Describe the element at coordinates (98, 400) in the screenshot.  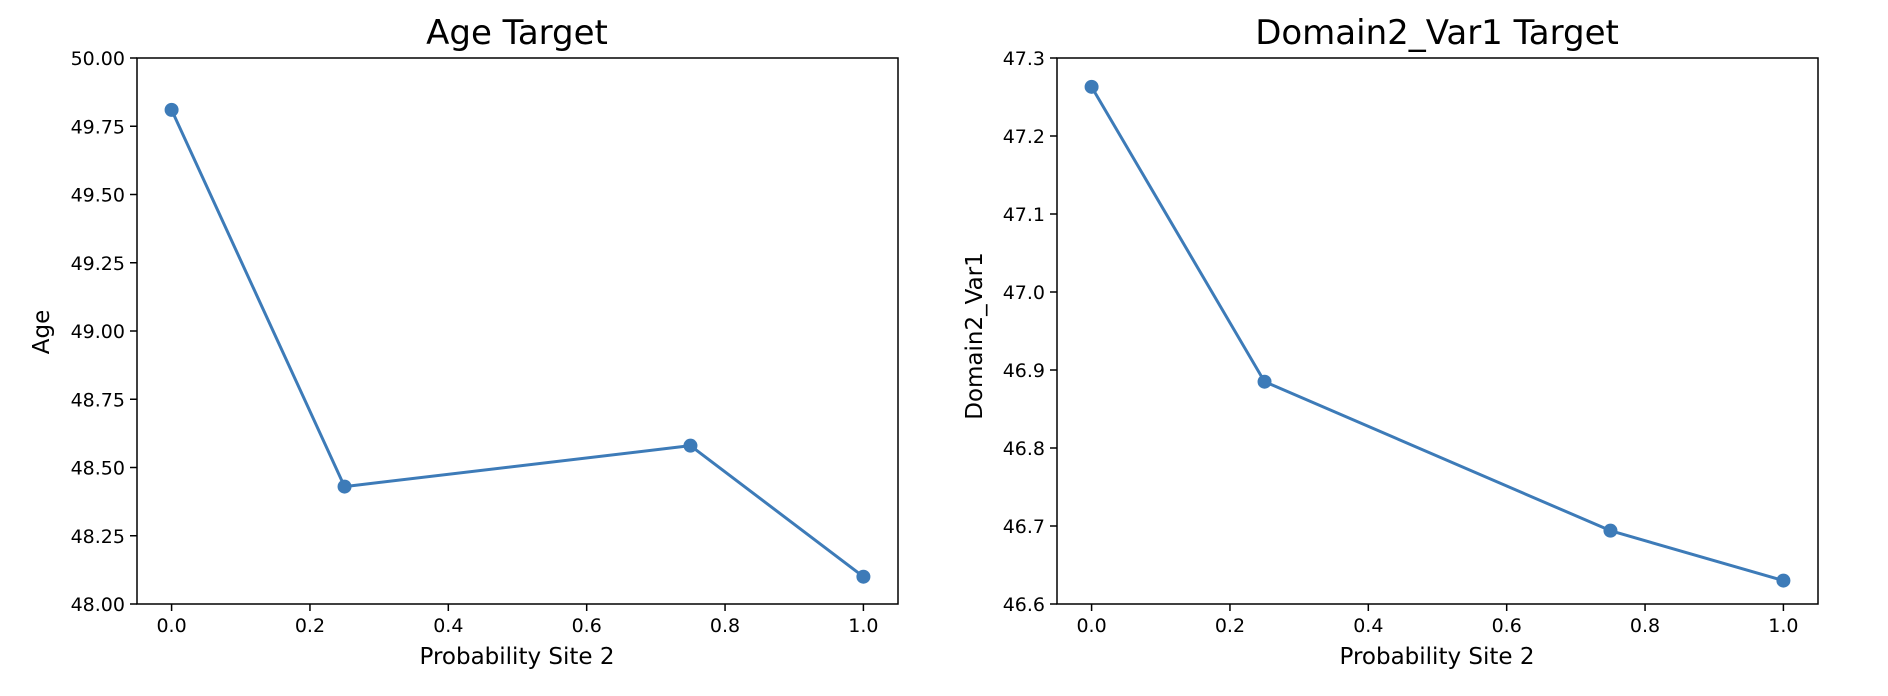
I see `y-tick-label: 48.75` at that location.